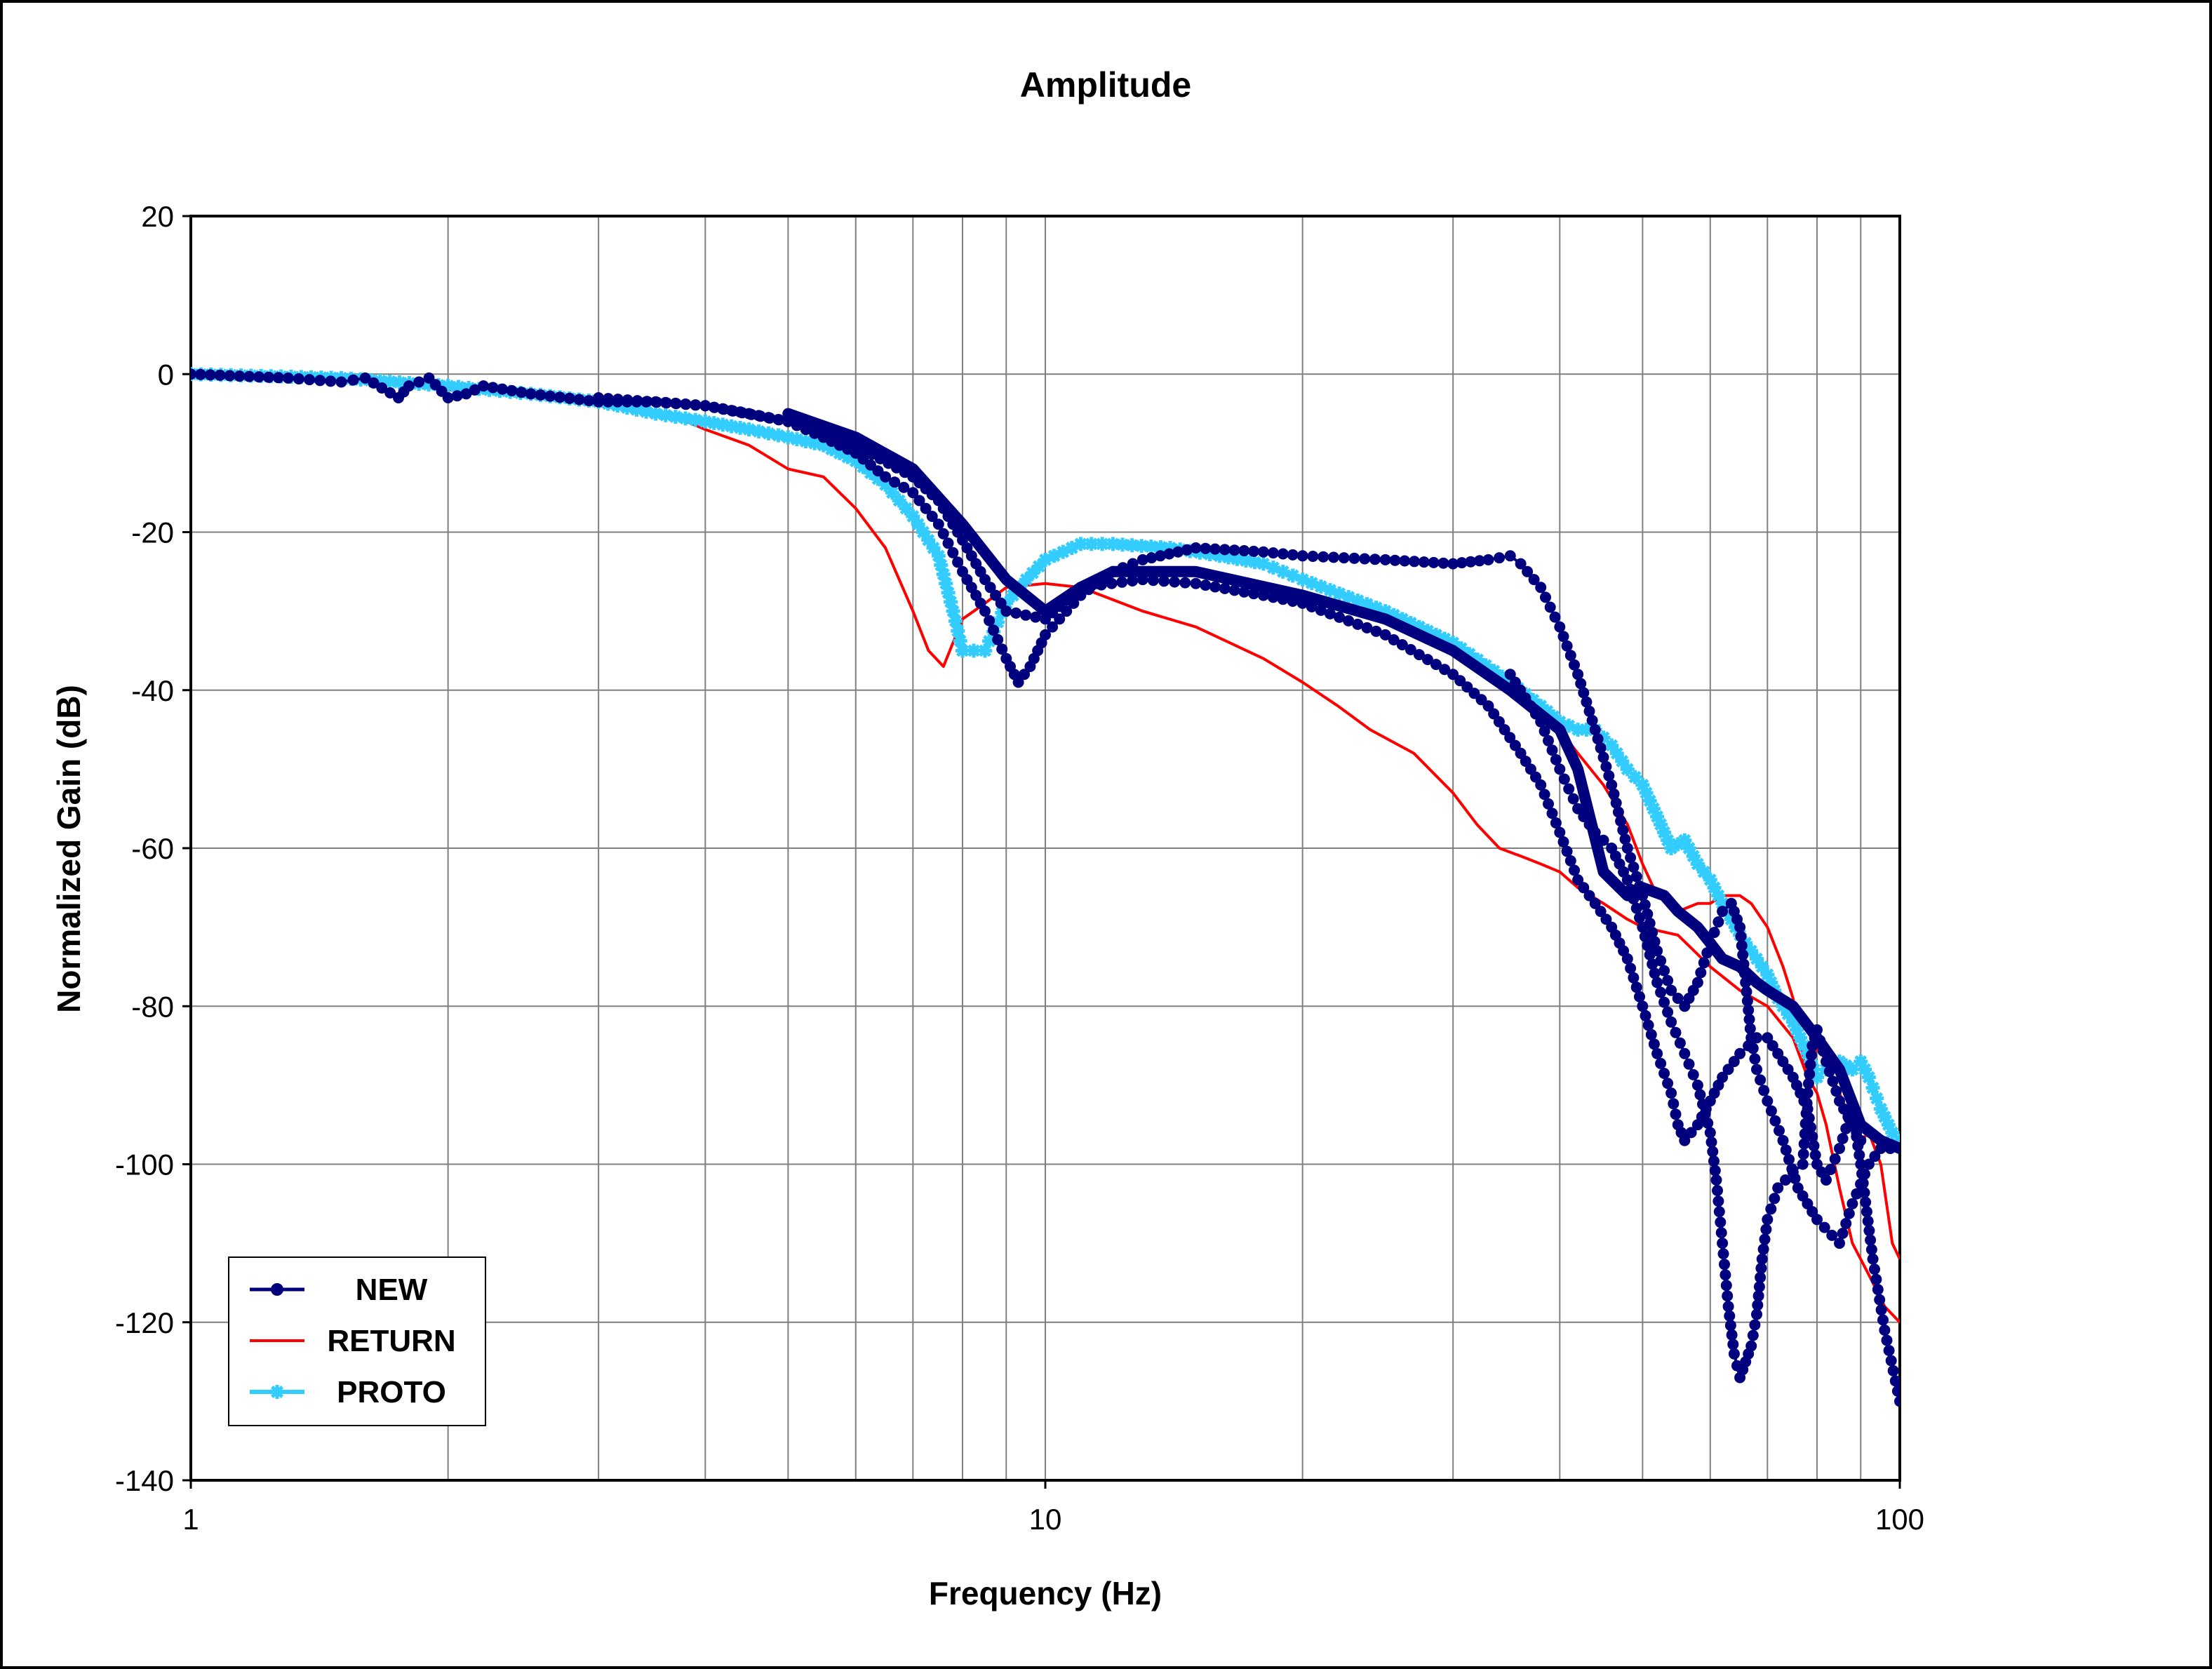 This screenshot has height=1669, width=2212. I want to click on legend-label-new: NEW, so click(392, 1290).